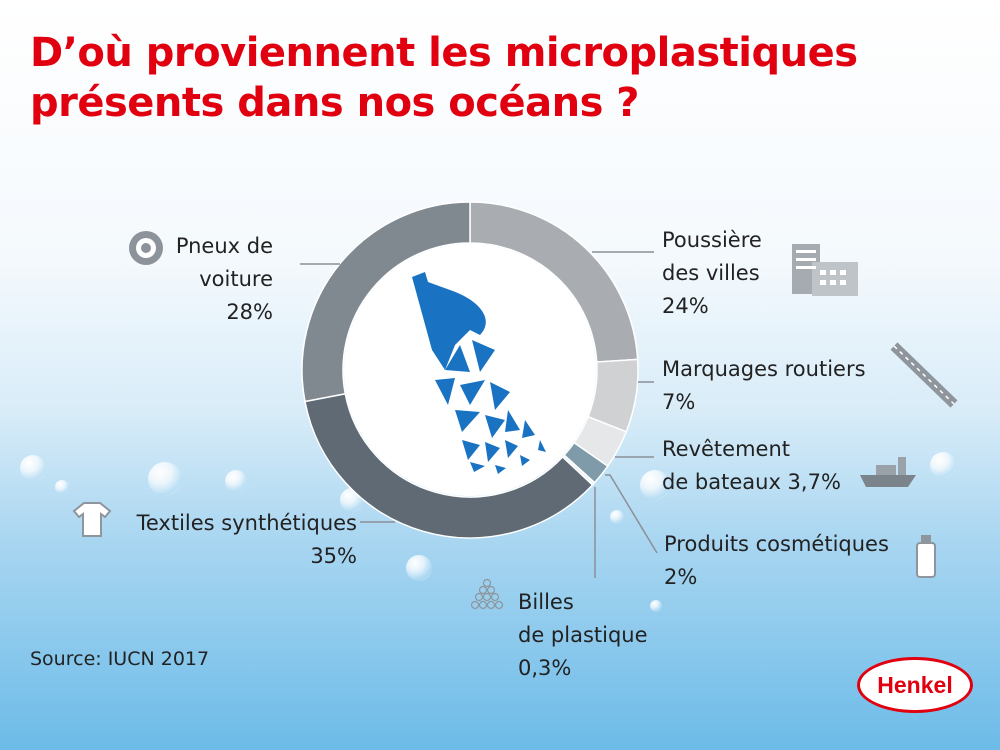 The image size is (1000, 750). Describe the element at coordinates (751, 482) in the screenshot. I see `label-value: de bateaux 3,7%` at that location.